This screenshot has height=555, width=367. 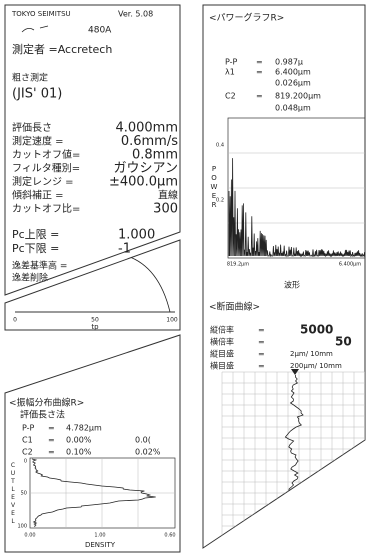 What do you see at coordinates (146, 128) in the screenshot?
I see `param-value: 4.000mm` at bounding box center [146, 128].